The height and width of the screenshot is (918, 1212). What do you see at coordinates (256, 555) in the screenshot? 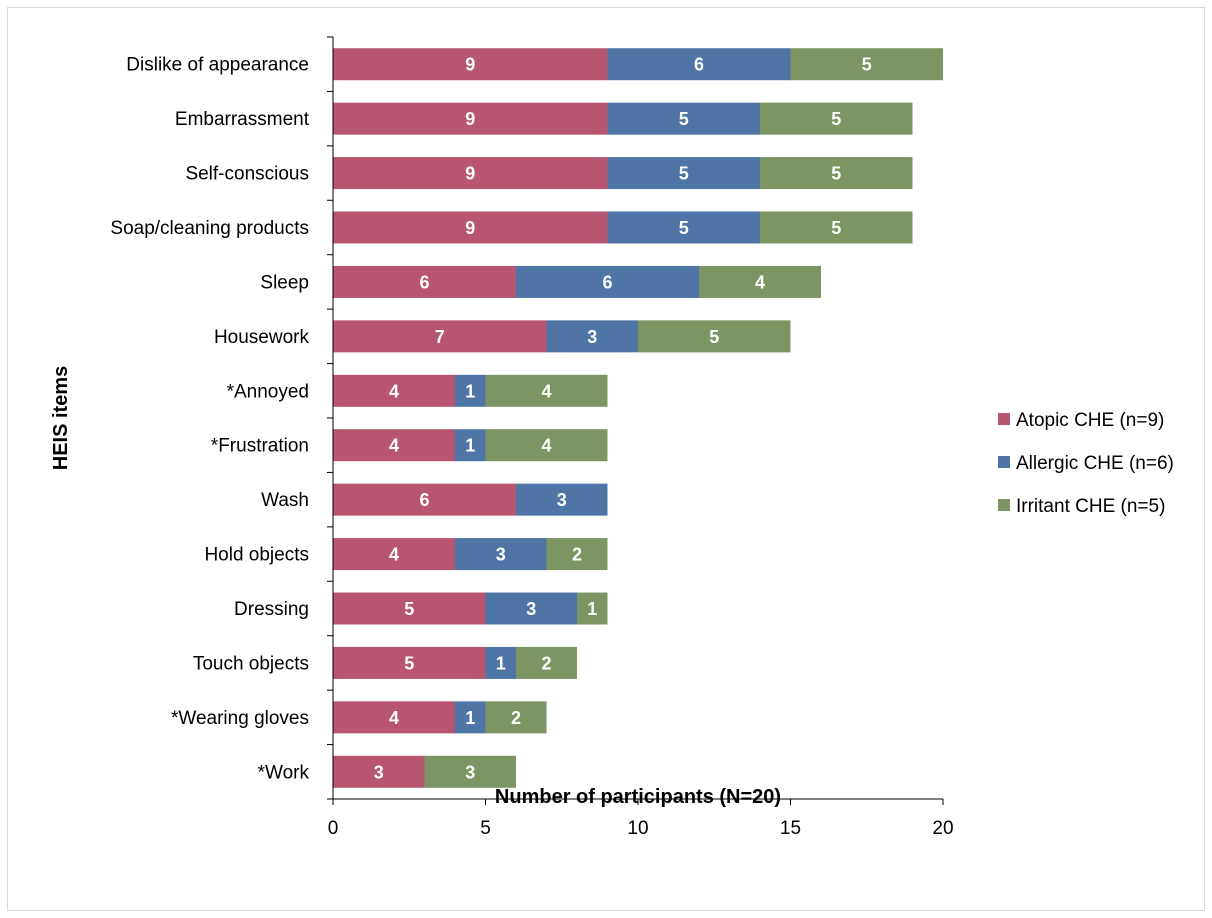
I see `category-label: Hold objects` at bounding box center [256, 555].